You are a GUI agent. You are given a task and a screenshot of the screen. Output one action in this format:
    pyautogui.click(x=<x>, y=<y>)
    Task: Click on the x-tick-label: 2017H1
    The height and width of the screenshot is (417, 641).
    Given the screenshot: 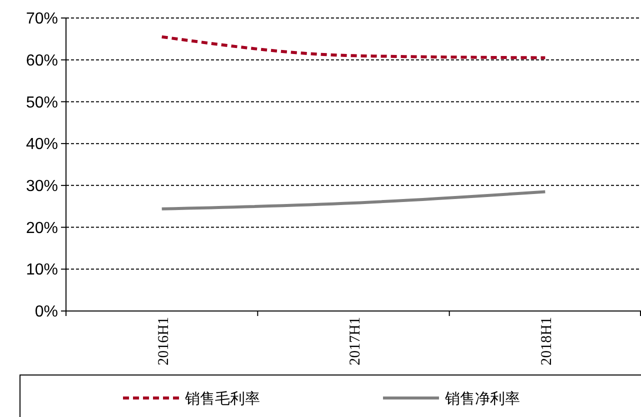 What is the action you would take?
    pyautogui.click(x=356, y=341)
    